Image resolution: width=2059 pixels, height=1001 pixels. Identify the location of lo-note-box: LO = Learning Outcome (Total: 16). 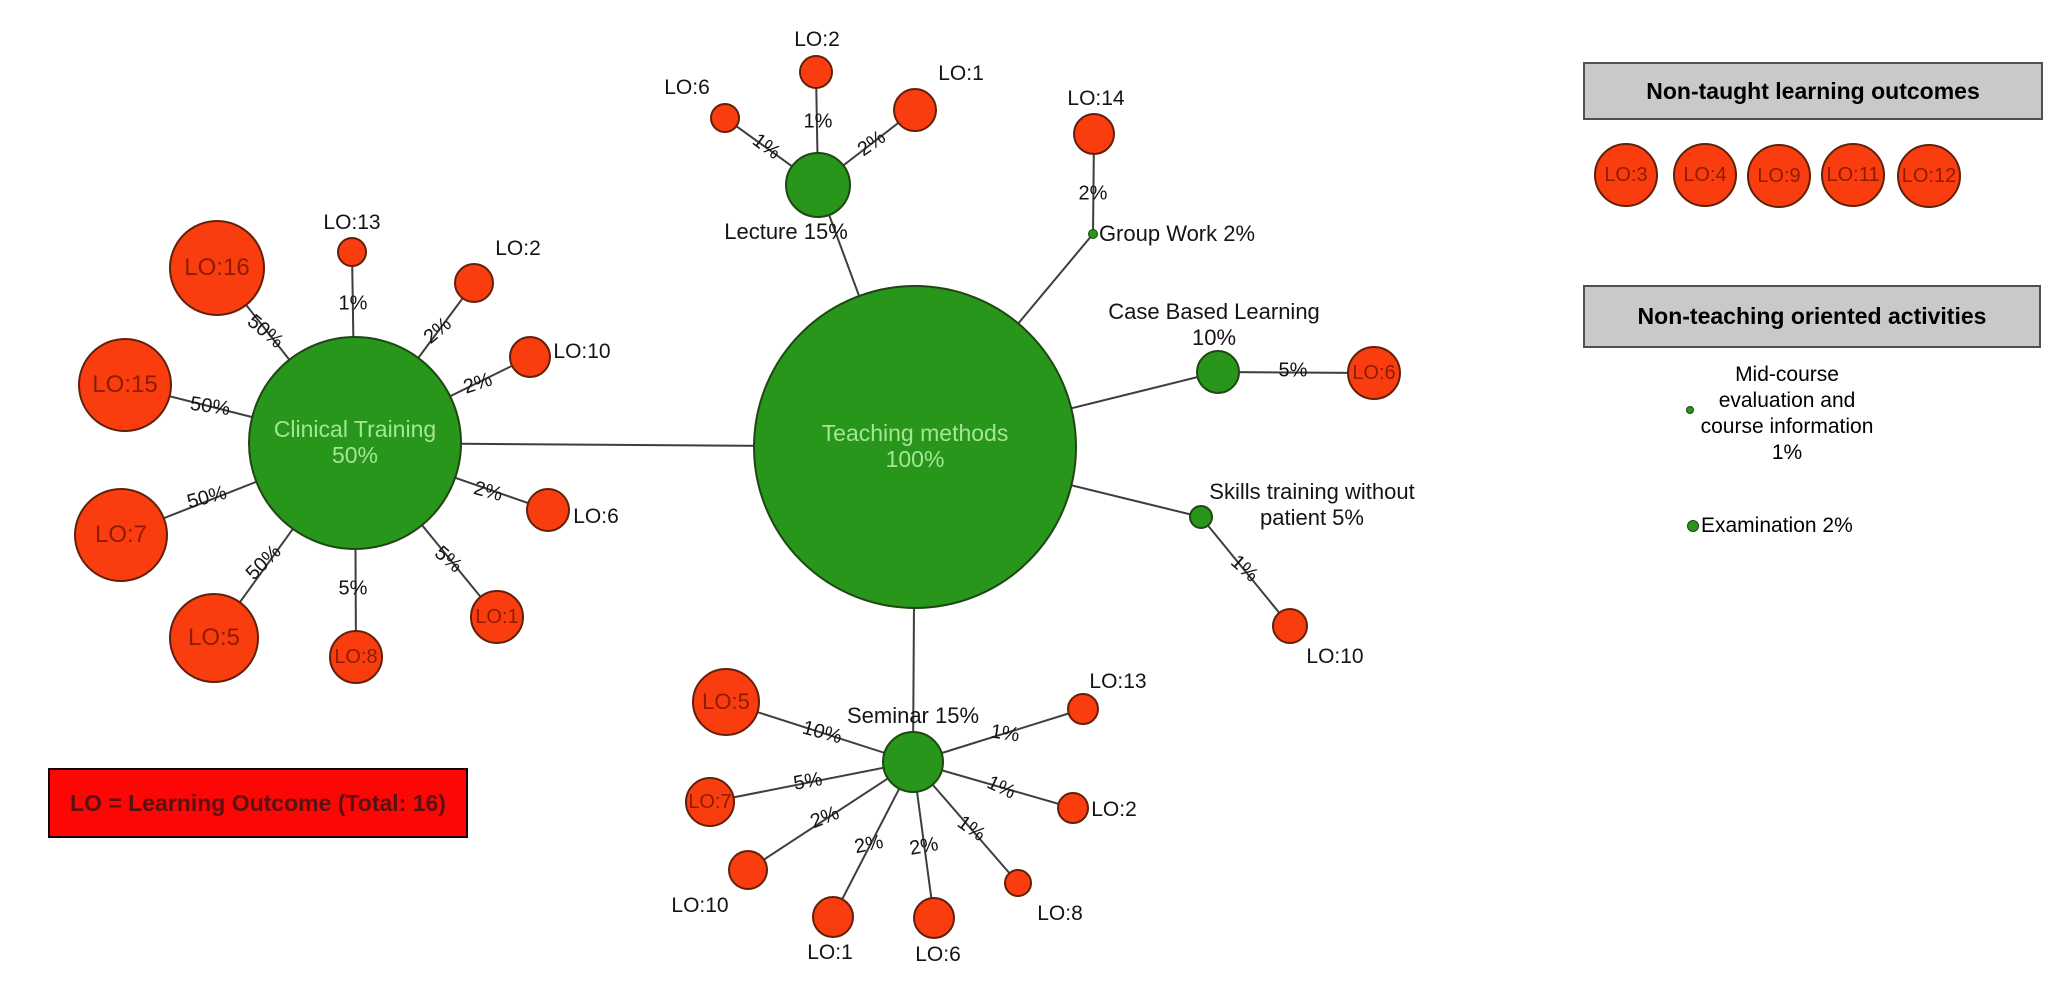
(258, 803).